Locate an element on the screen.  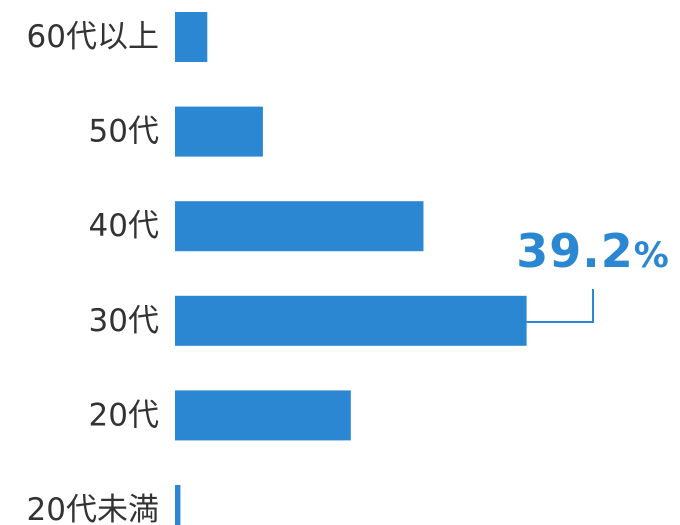
callout-value-label: 39.2% is located at coordinates (593, 251).